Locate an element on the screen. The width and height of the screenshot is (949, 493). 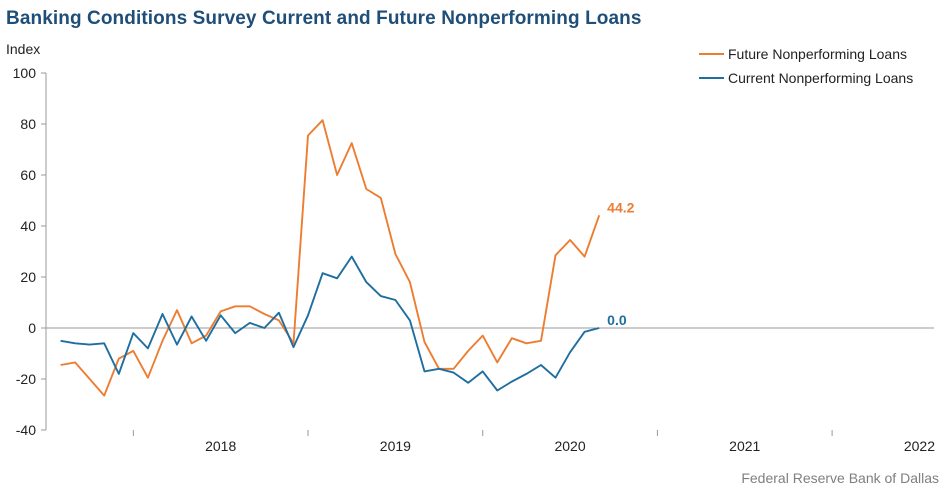
x-tick-label: 2020 is located at coordinates (569, 446).